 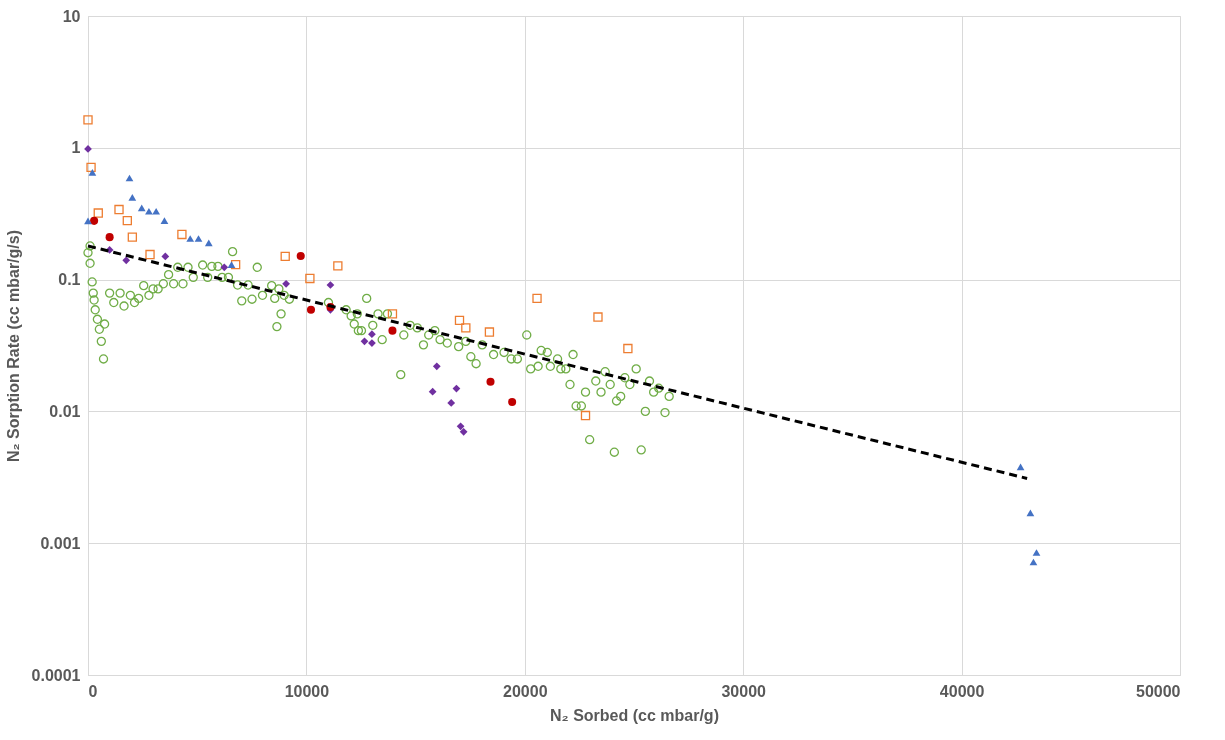 I want to click on y-tick-label: 10, so click(x=71, y=16).